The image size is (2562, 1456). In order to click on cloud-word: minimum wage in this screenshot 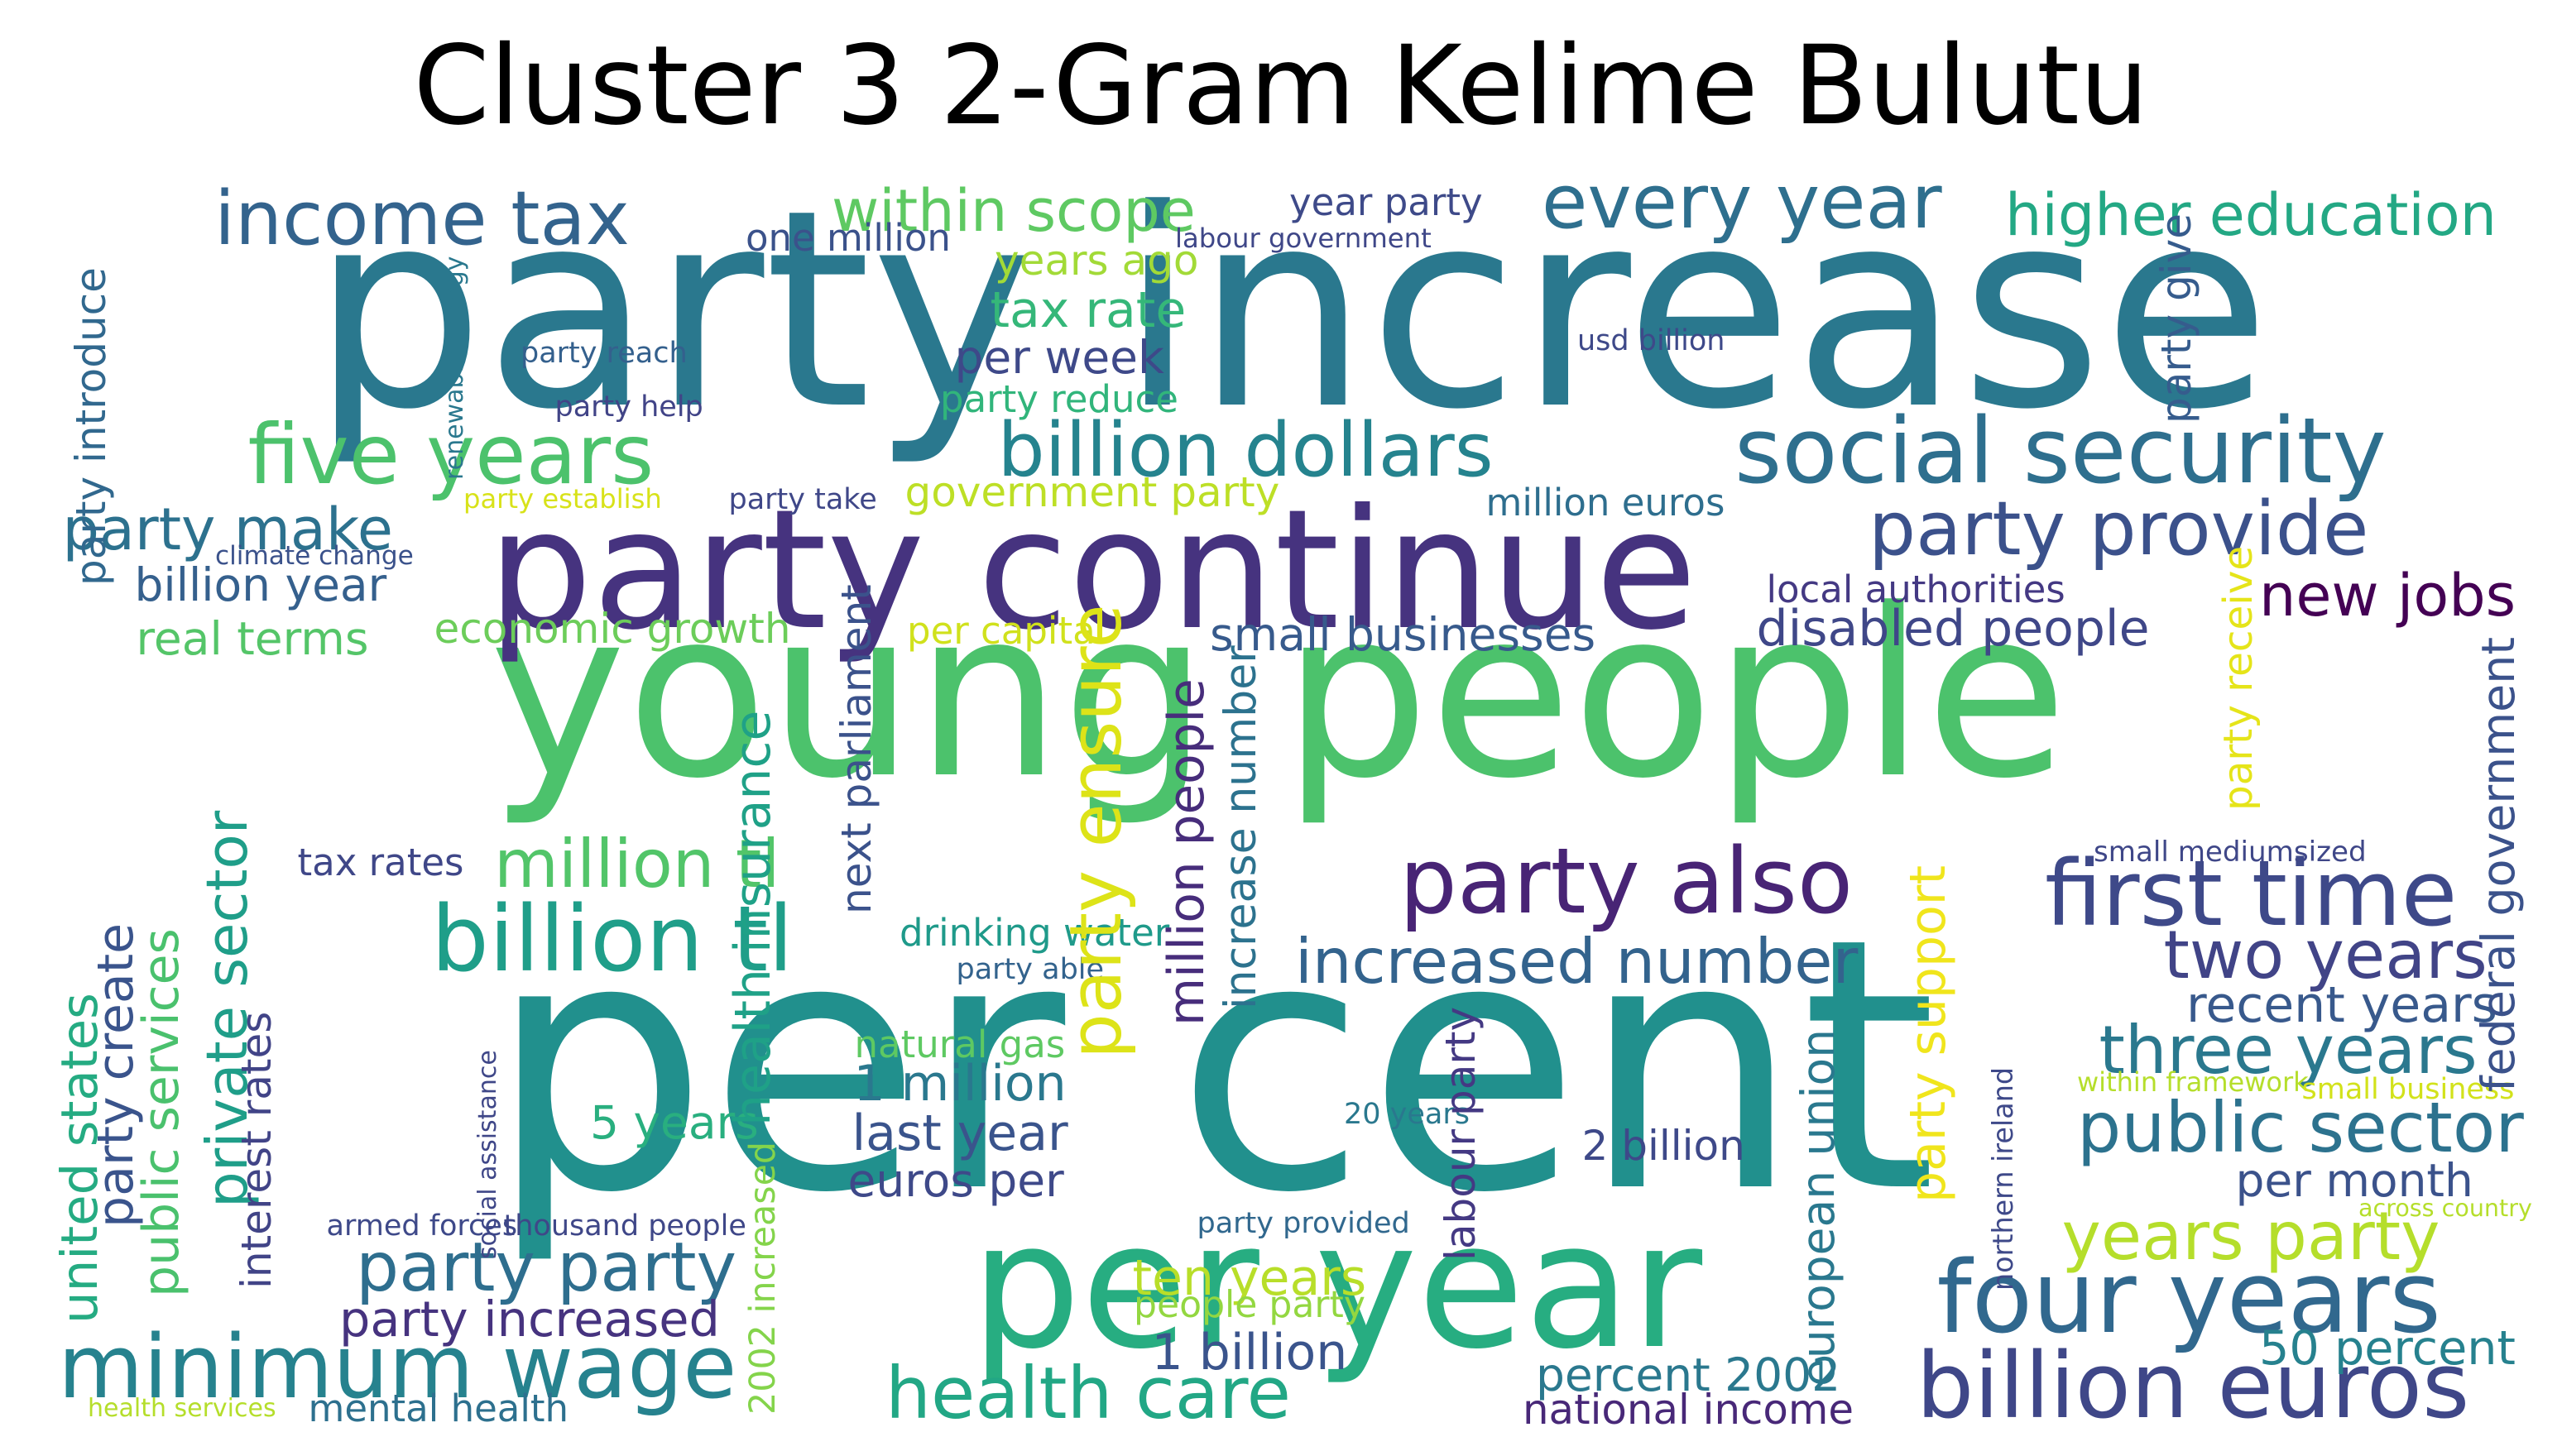, I will do `click(397, 1366)`.